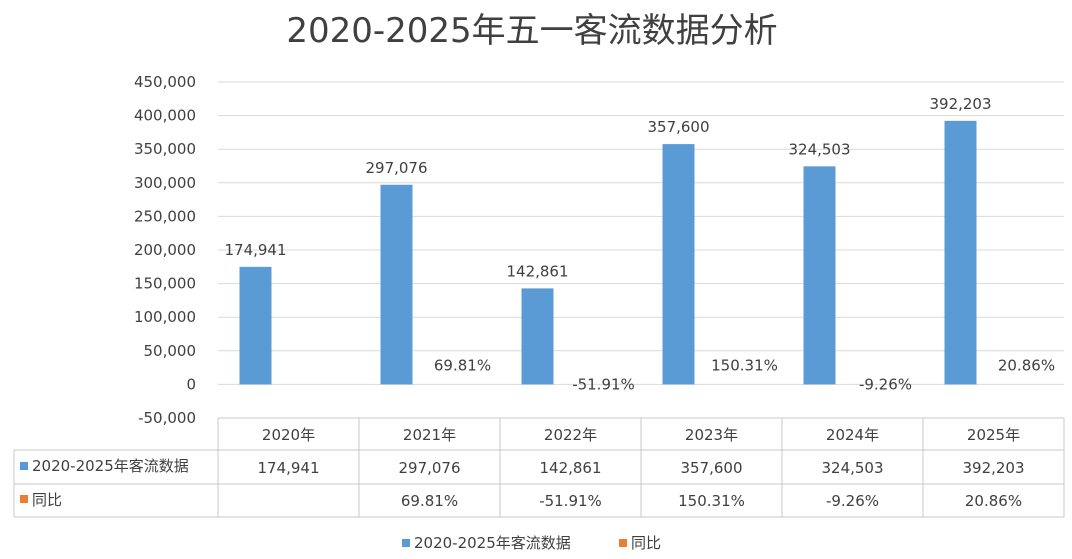 The width and height of the screenshot is (1072, 559). Describe the element at coordinates (993, 435) in the screenshot. I see `table-header-year: 2025年` at that location.